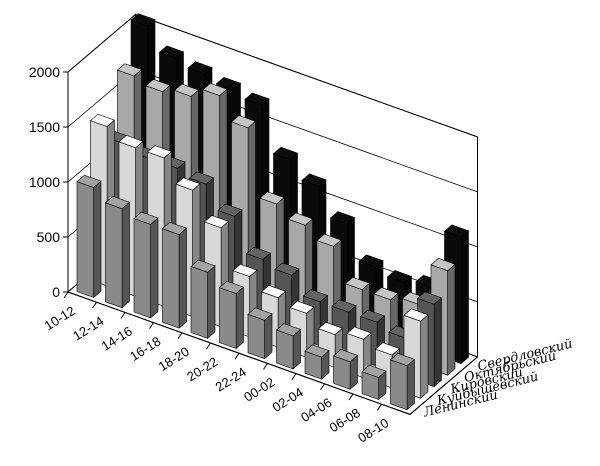 This screenshot has width=600, height=466. Describe the element at coordinates (373, 430) in the screenshot. I see `category-label: 08-10` at that location.